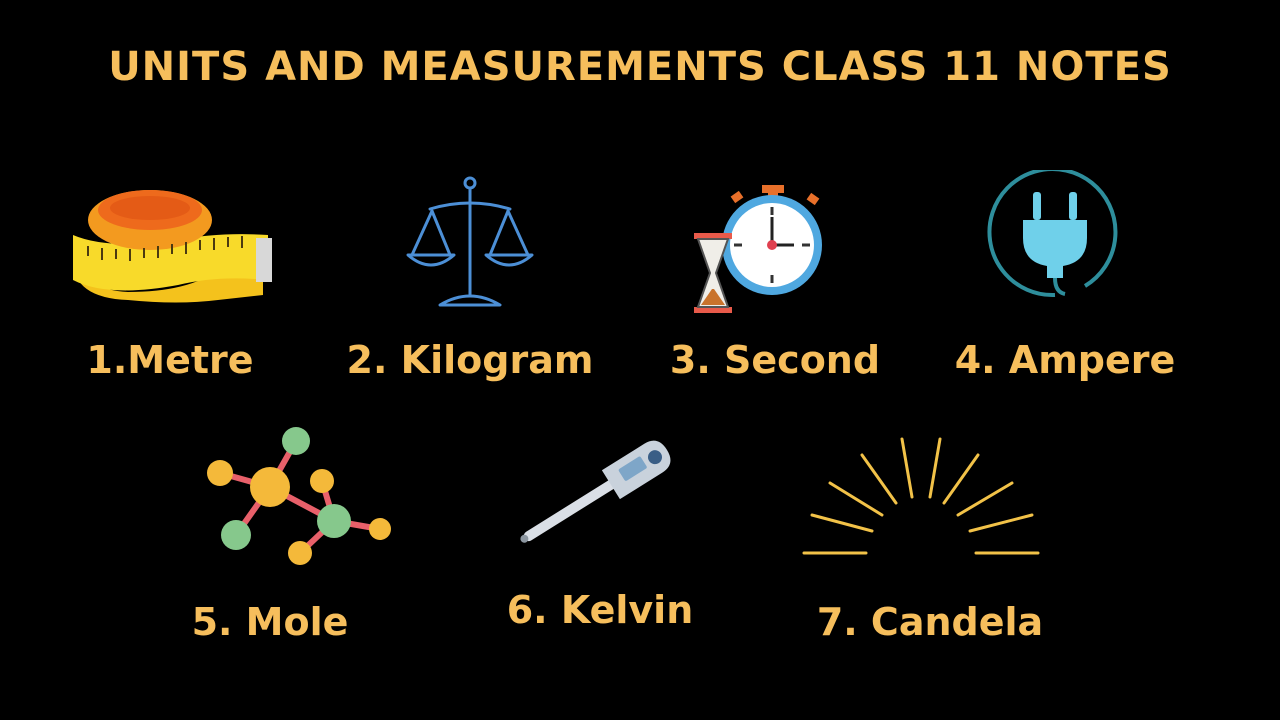 This screenshot has height=720, width=1280. What do you see at coordinates (172, 246) in the screenshot?
I see `measuring-tape-icon` at bounding box center [172, 246].